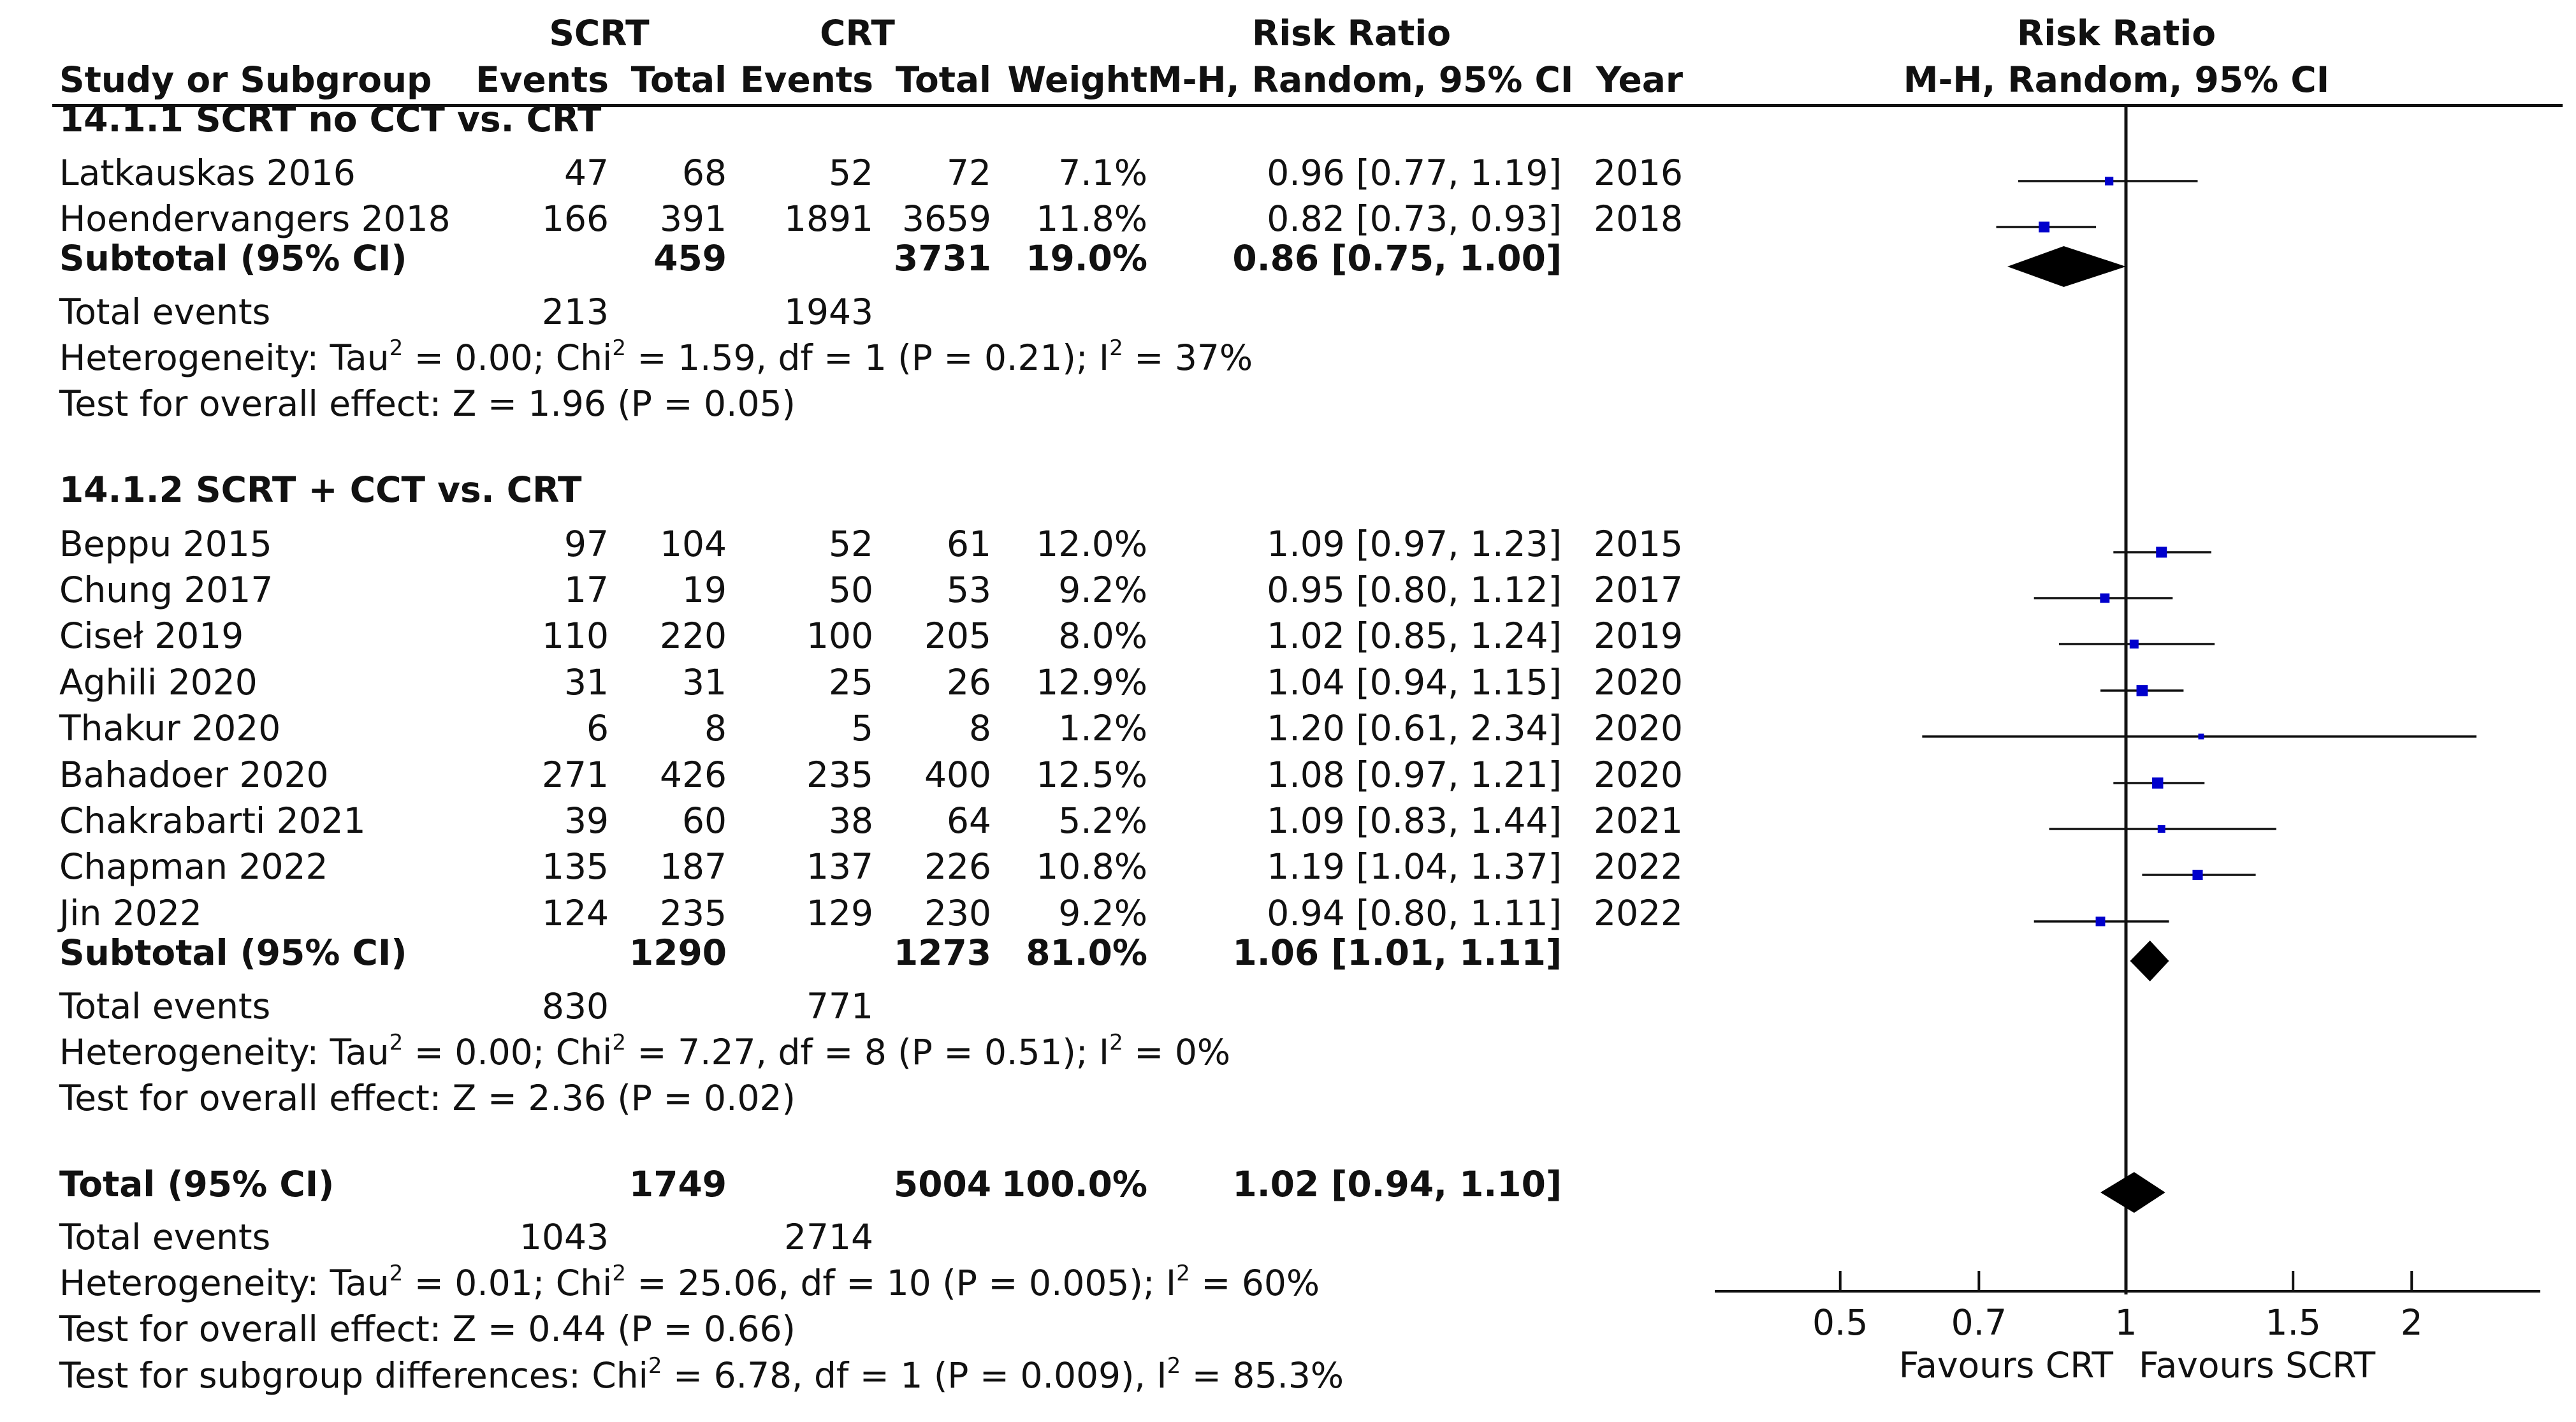 This screenshot has width=2576, height=1422. I want to click on crt-total: 61, so click(969, 544).